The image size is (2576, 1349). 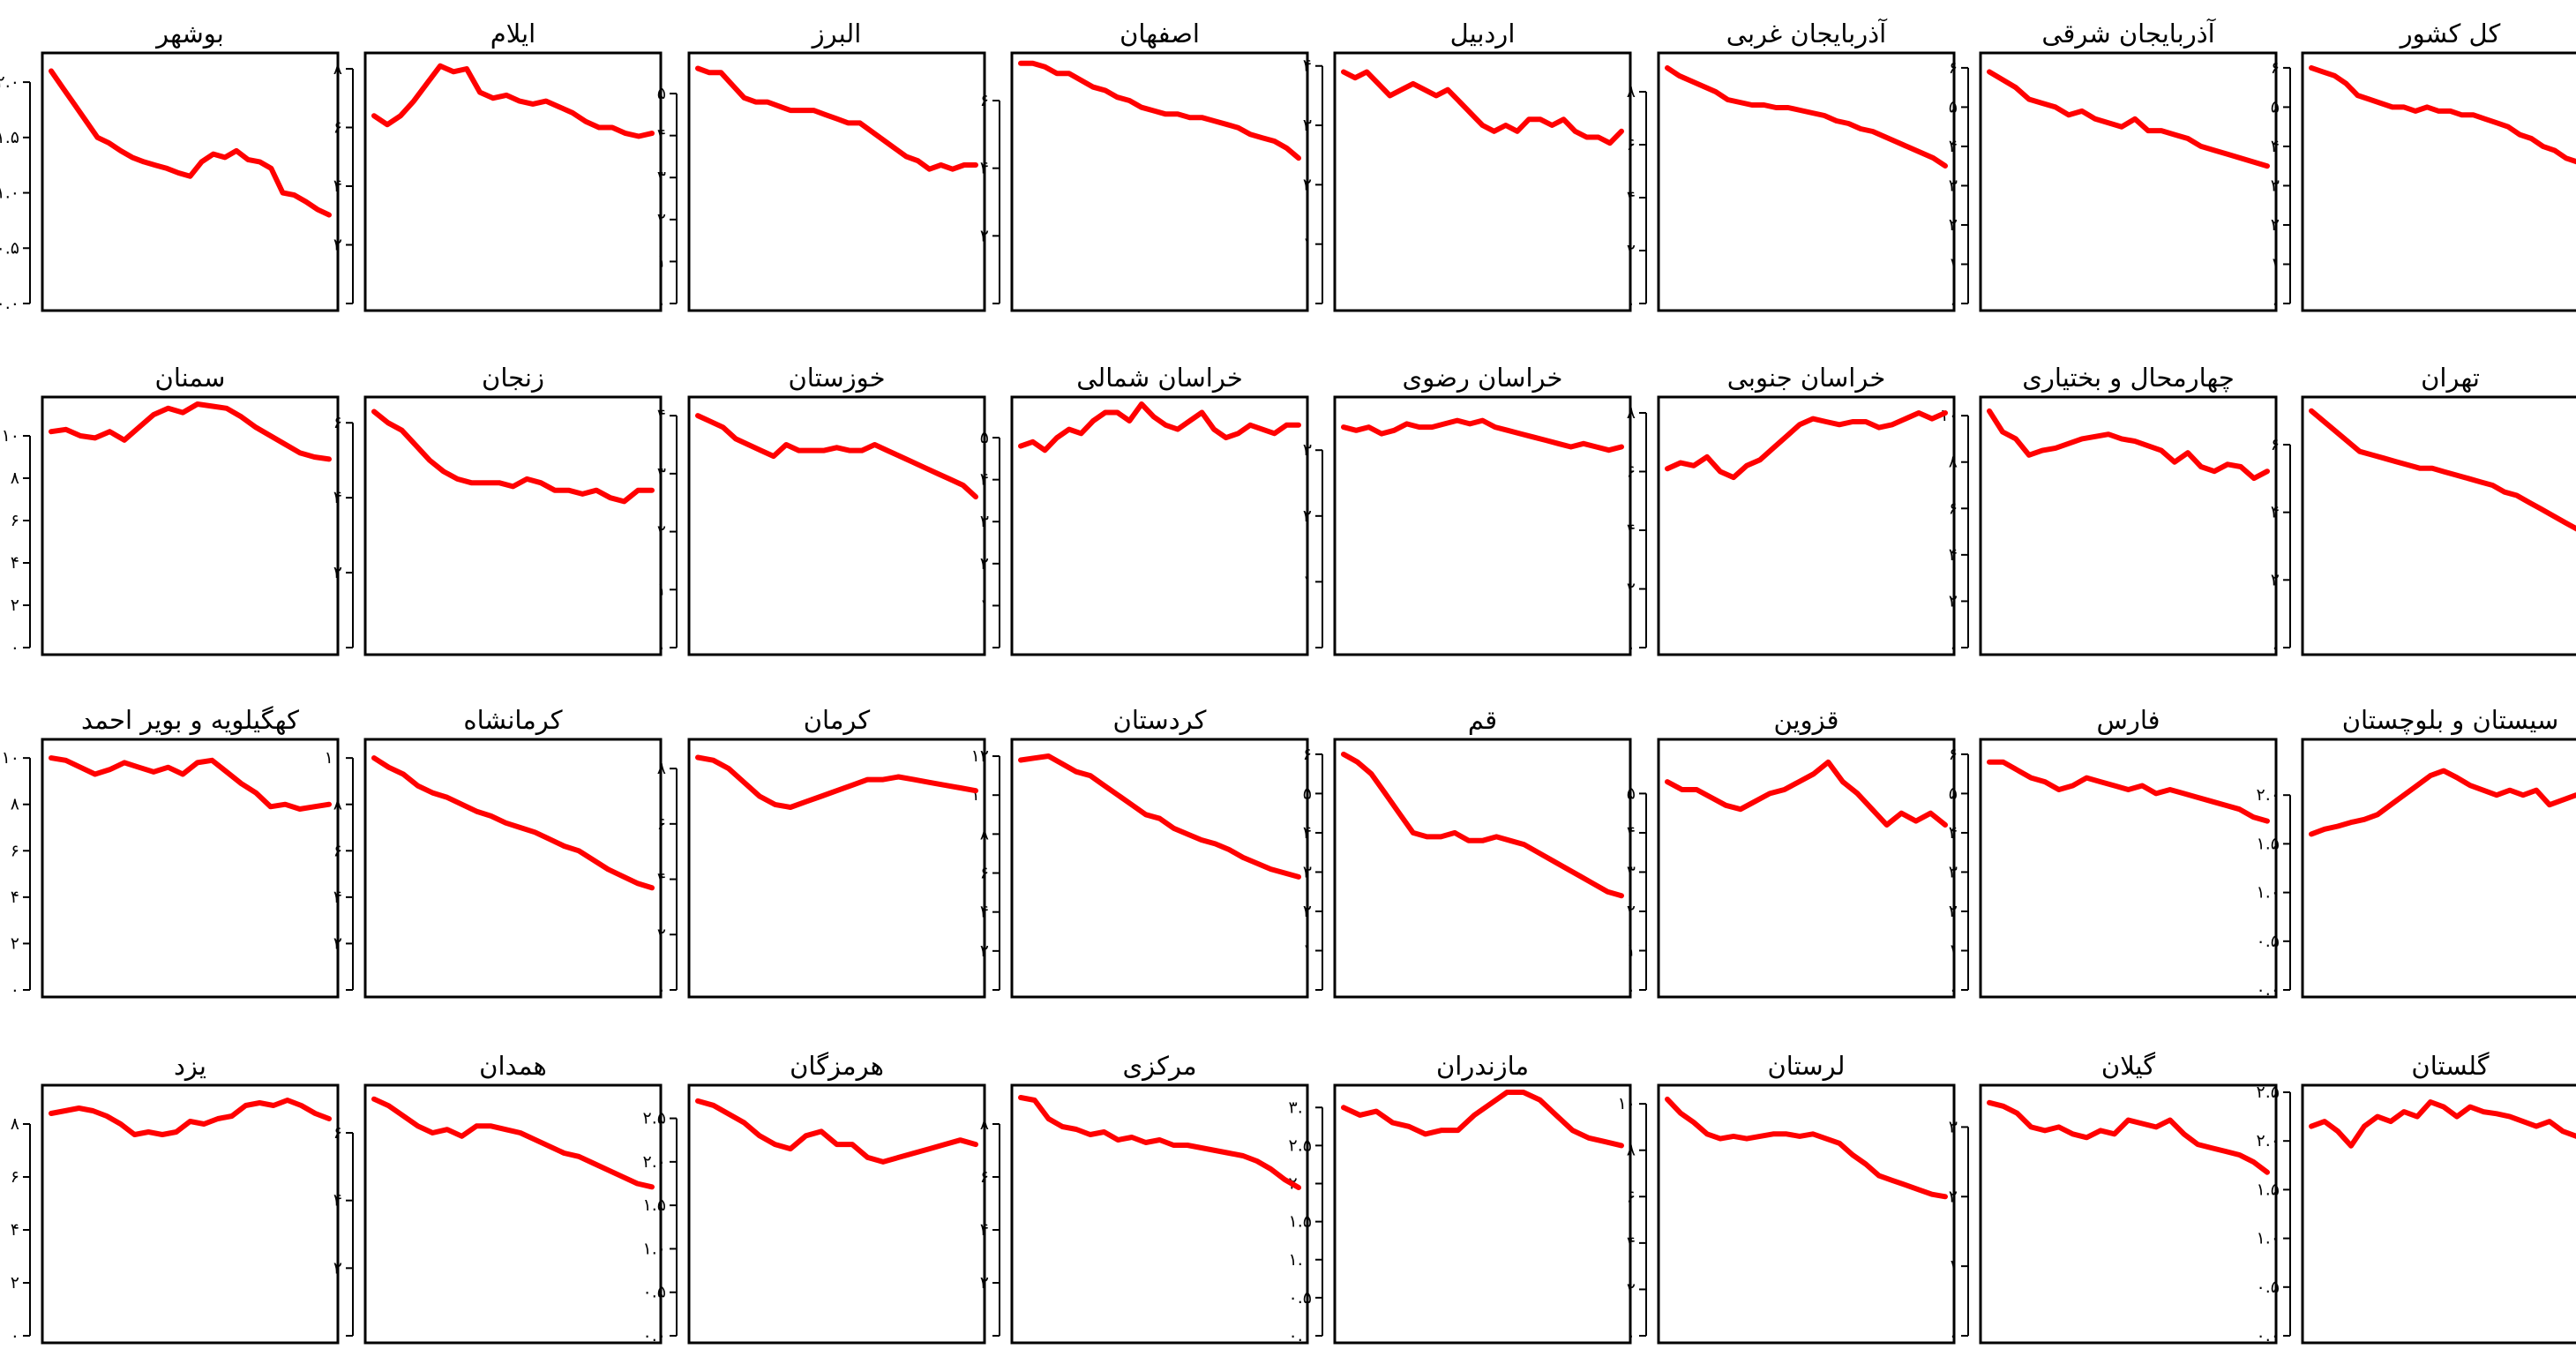 I want to click on chart-title: همدان, so click(x=513, y=1066).